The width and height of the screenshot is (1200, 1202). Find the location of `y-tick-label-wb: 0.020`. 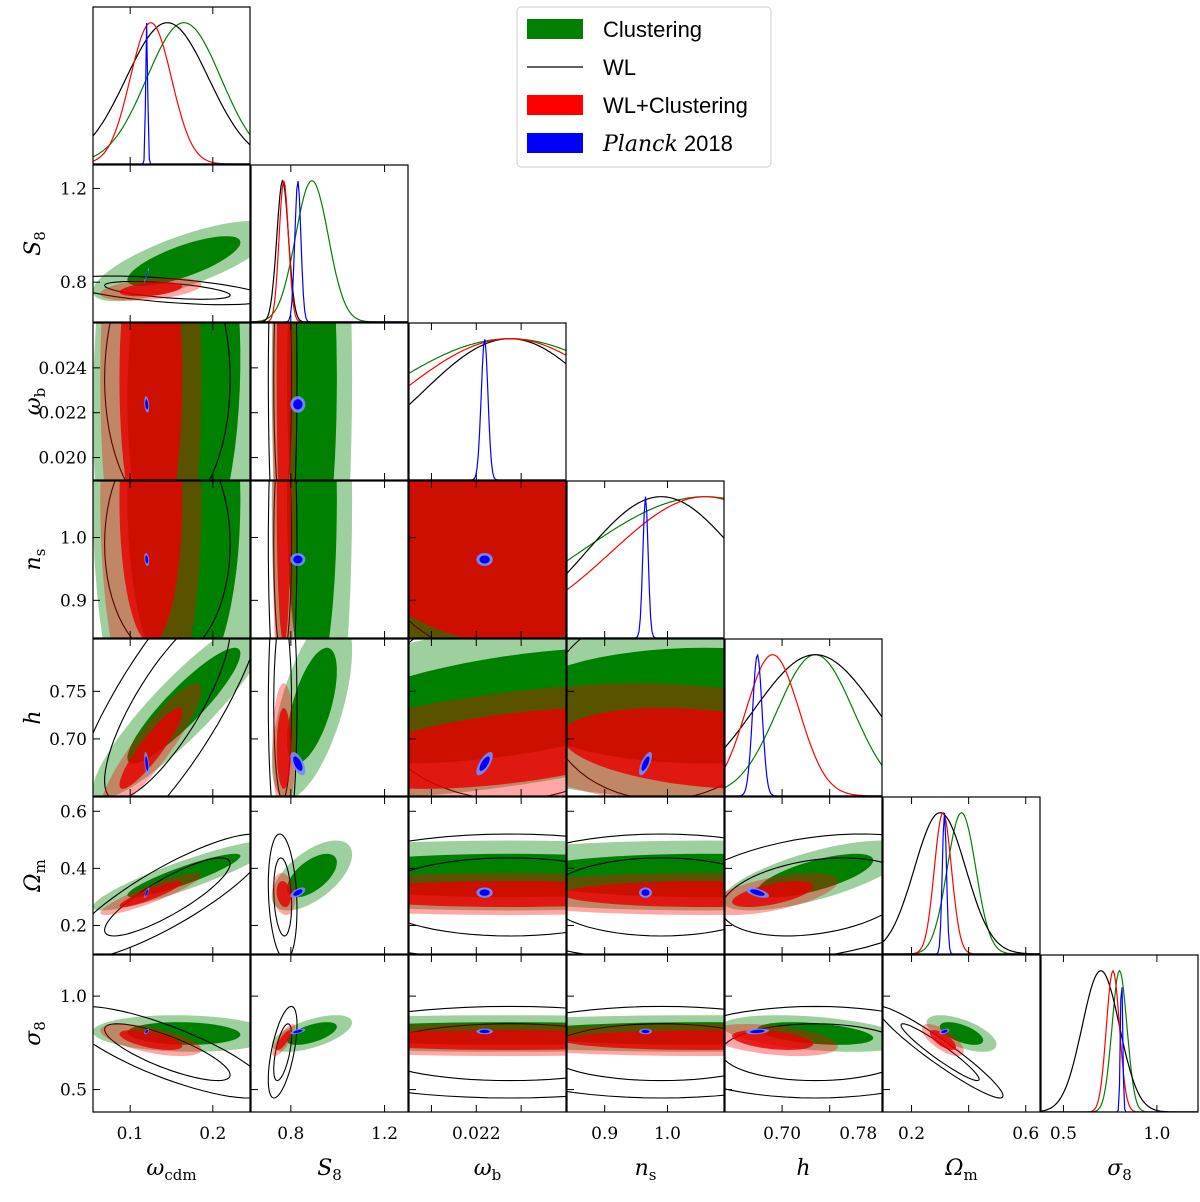

y-tick-label-wb: 0.020 is located at coordinates (62, 459).